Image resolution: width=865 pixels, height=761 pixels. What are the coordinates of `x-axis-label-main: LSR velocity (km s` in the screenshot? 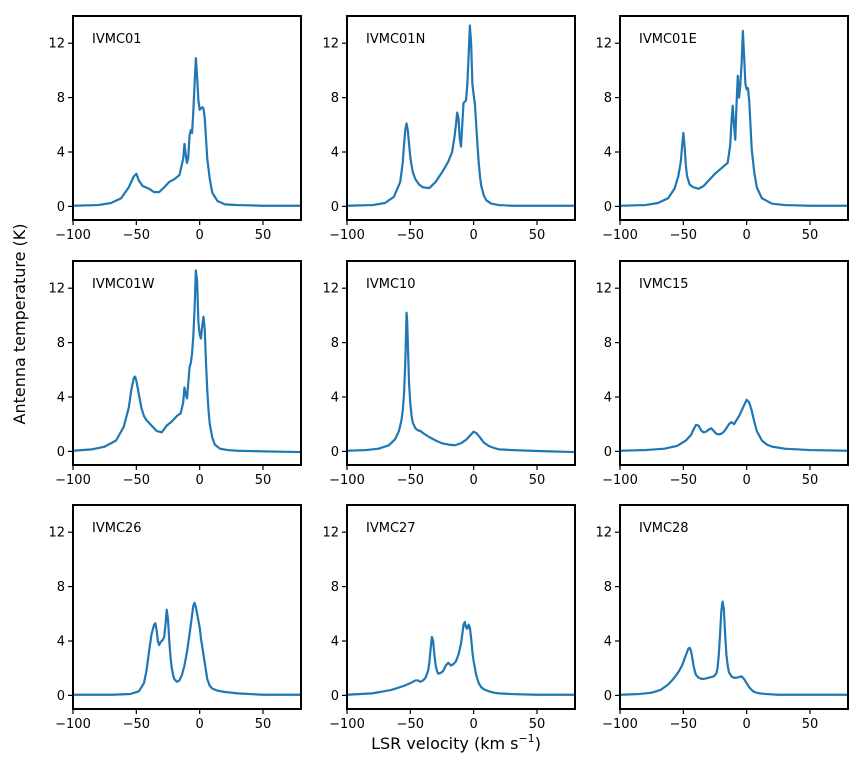 It's located at (444, 743).